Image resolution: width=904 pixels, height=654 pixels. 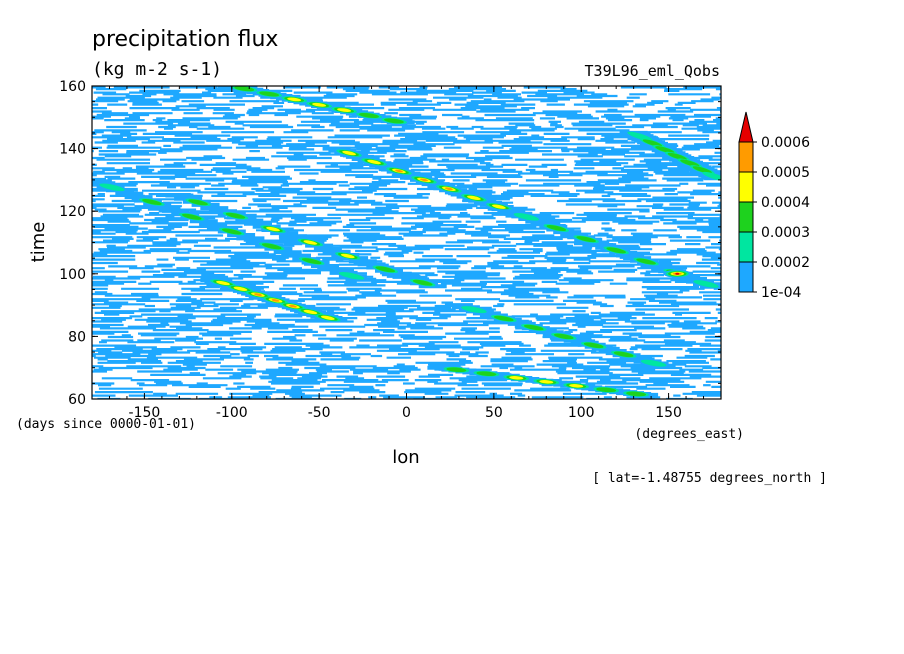 I want to click on y-tick-label: 120, so click(x=72, y=212).